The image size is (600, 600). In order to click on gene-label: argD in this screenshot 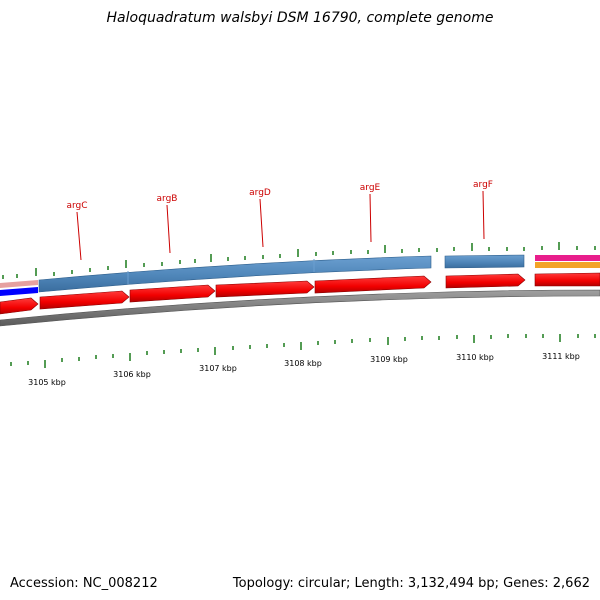, I will do `click(260, 193)`.